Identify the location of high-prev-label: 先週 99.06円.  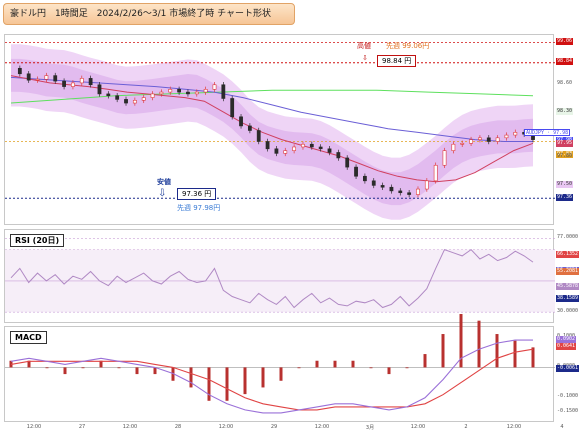
(408, 46).